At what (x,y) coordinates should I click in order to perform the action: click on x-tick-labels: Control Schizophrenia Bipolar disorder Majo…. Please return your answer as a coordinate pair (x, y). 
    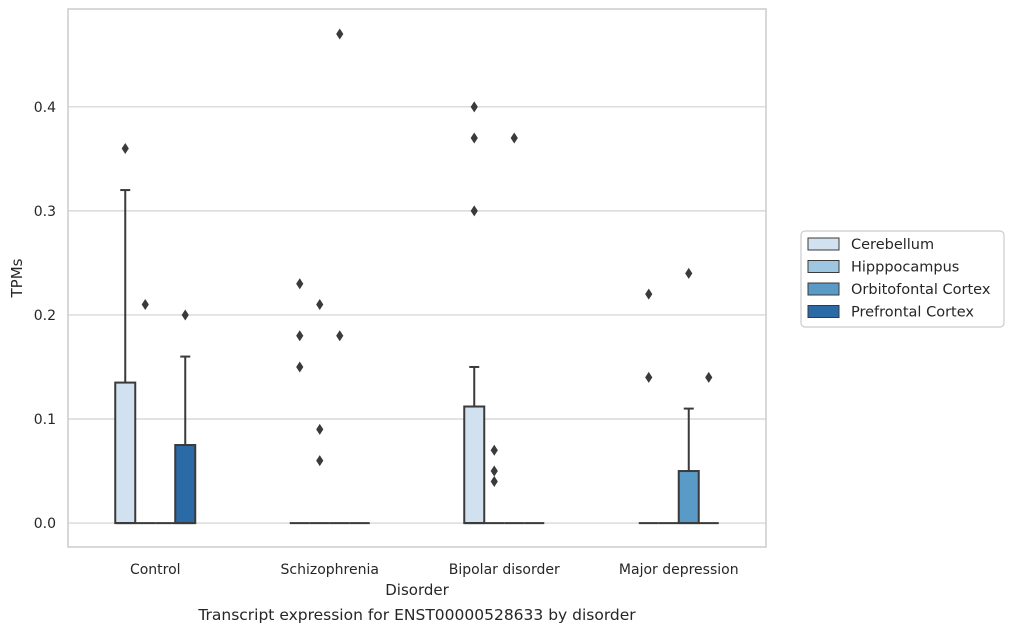
    Looking at the image, I should click on (434, 570).